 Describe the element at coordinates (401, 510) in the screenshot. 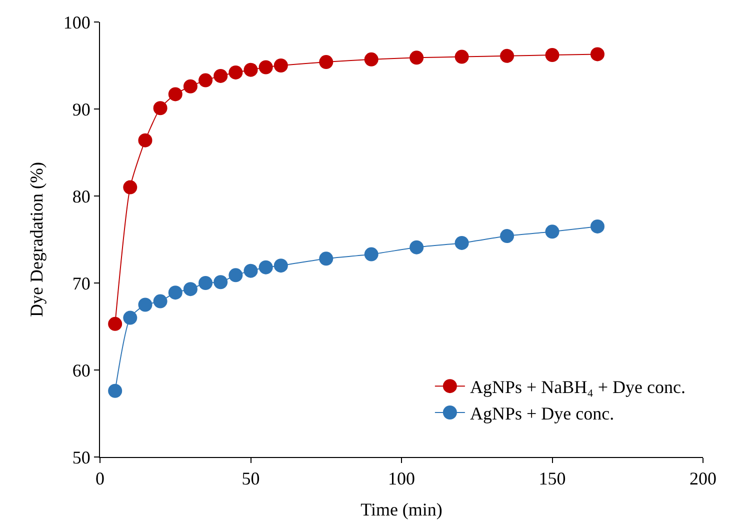

I see `x-axis-title: Time (min)` at that location.